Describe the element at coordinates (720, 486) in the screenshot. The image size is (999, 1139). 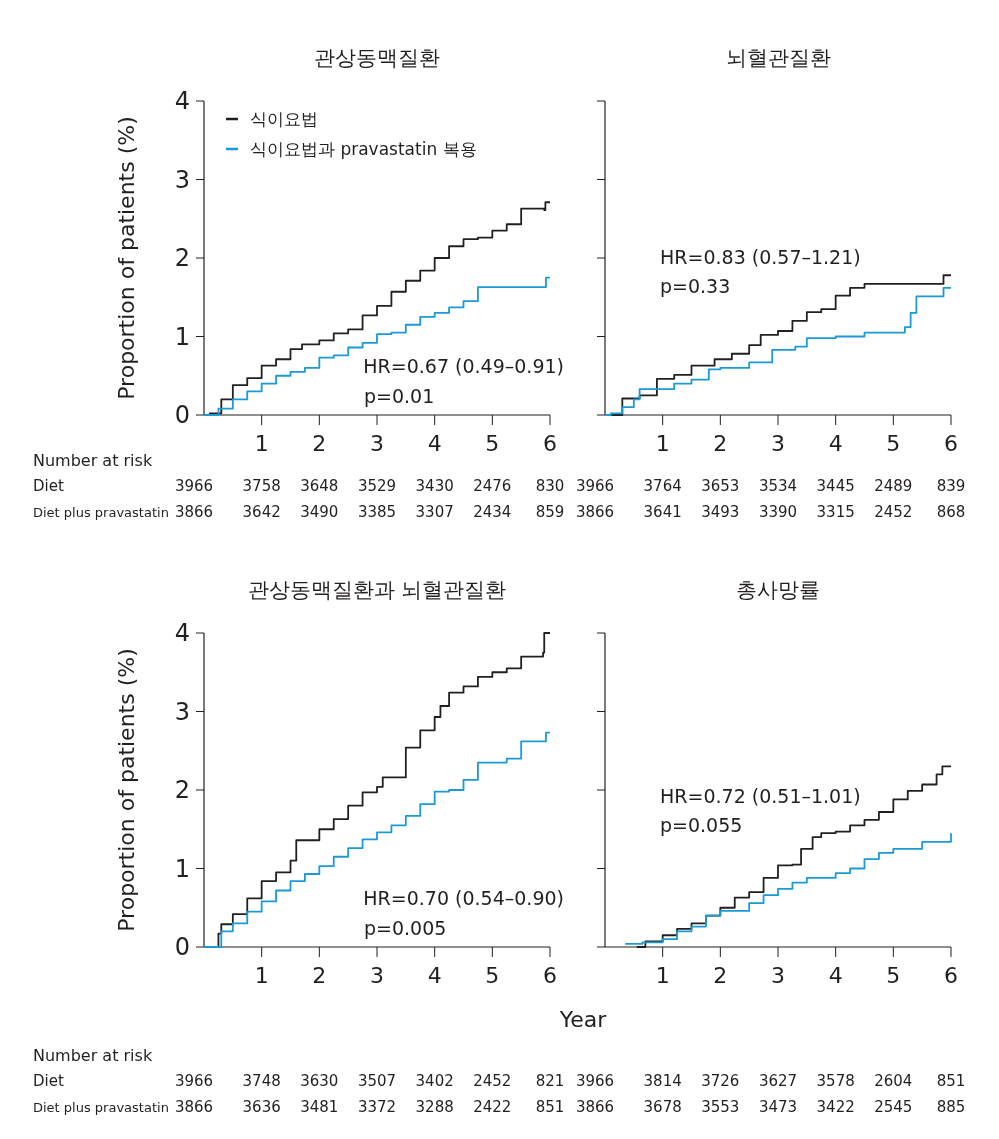
I see `text: 3653` at that location.